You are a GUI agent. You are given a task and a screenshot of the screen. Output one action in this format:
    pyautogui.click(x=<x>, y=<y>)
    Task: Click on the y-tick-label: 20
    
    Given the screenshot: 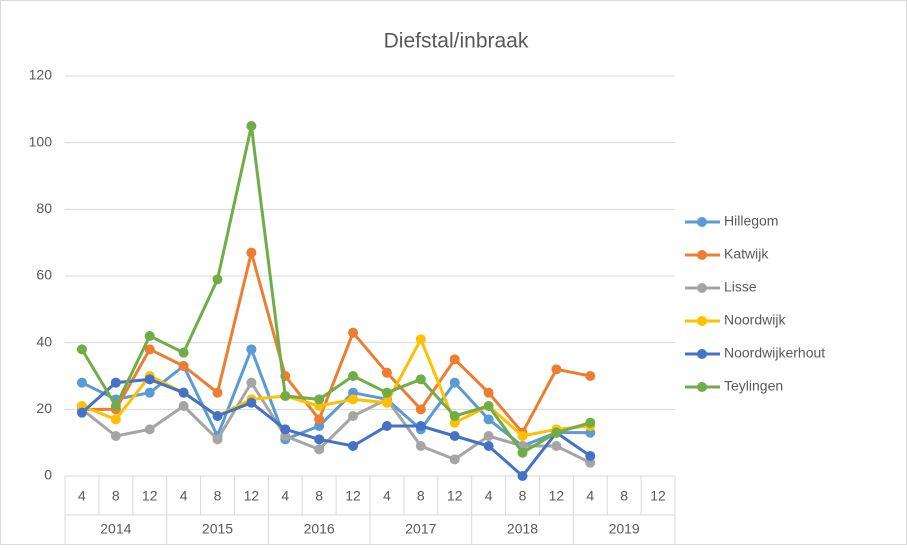 What is the action you would take?
    pyautogui.click(x=44, y=408)
    